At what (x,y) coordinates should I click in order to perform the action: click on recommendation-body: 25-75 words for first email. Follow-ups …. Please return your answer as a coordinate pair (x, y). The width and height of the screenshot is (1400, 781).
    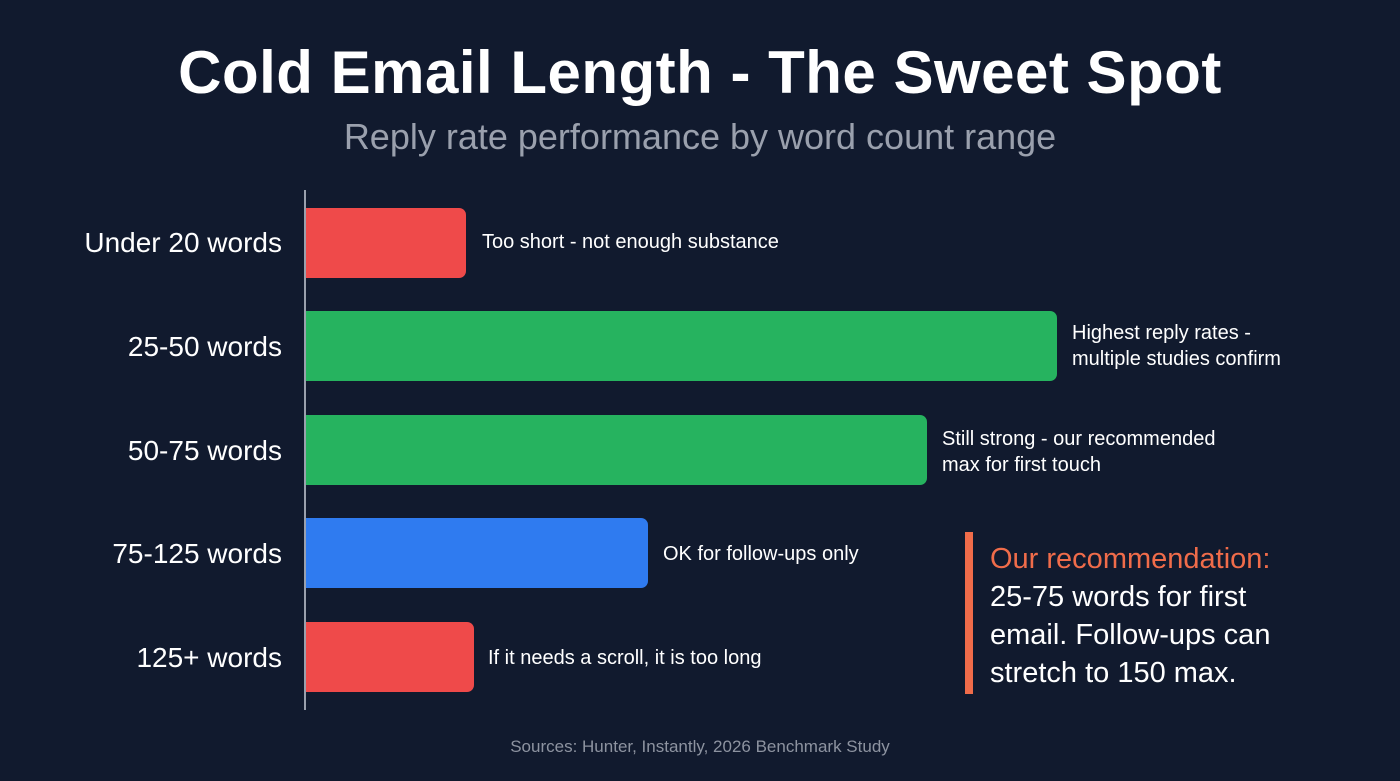
    Looking at the image, I should click on (1130, 635).